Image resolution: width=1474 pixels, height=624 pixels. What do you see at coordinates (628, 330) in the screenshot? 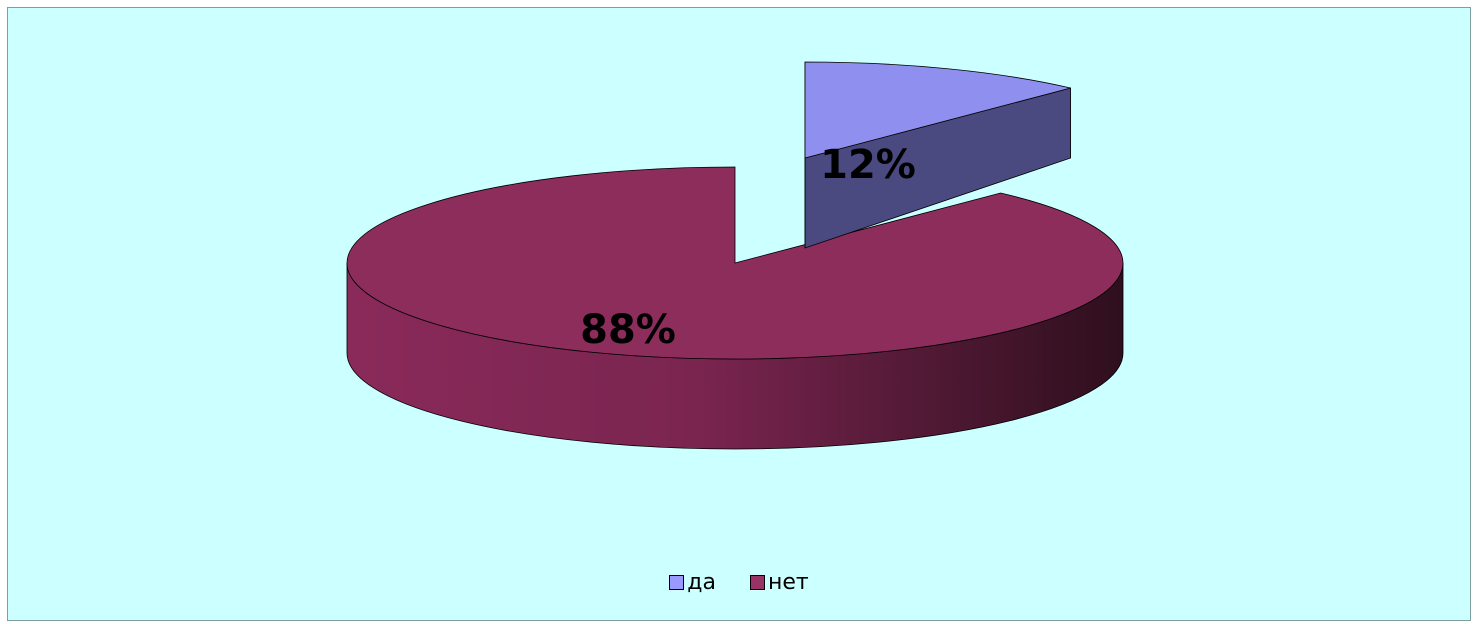
I see `data-label-net: 88%` at bounding box center [628, 330].